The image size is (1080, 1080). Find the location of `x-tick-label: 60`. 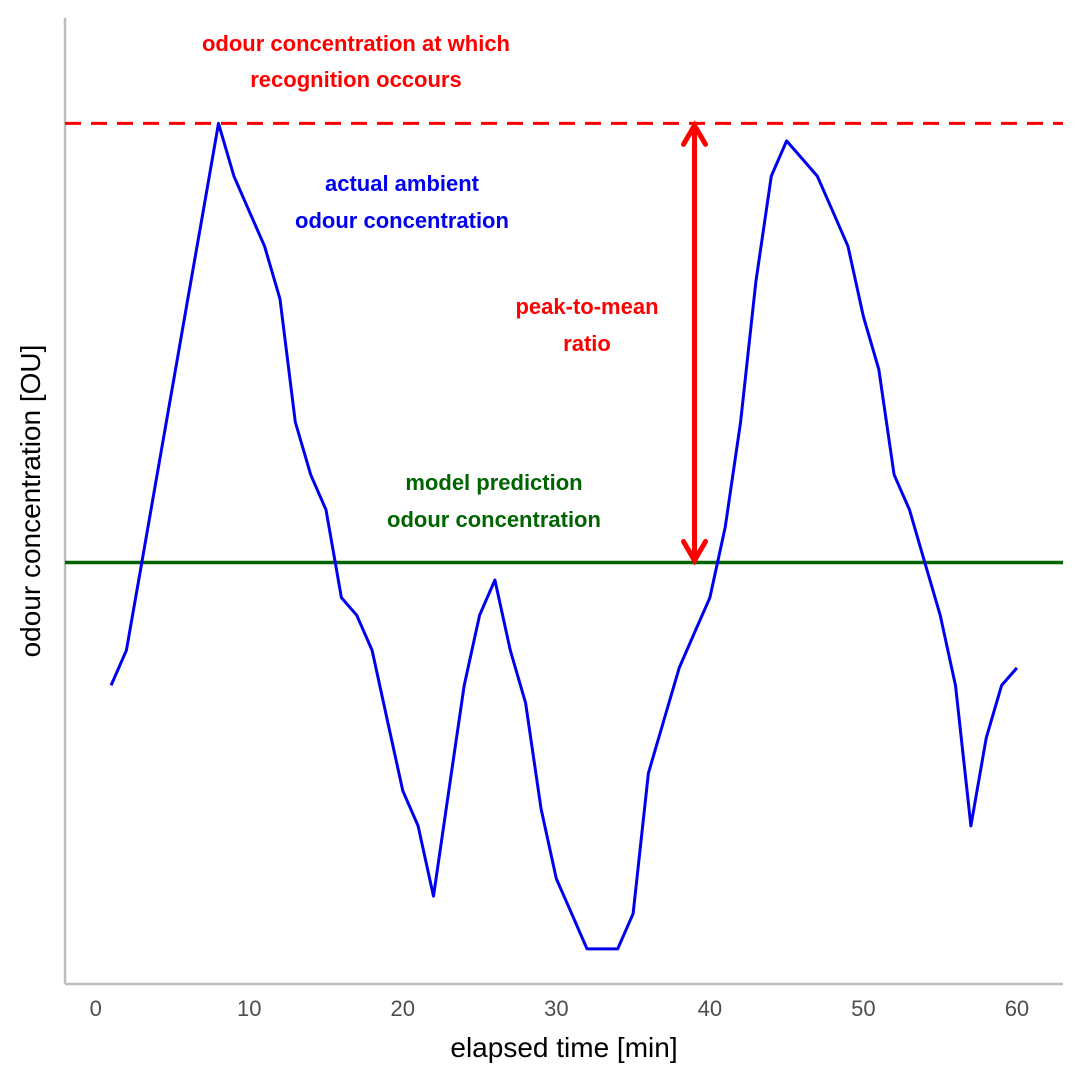

x-tick-label: 60 is located at coordinates (1017, 1008).